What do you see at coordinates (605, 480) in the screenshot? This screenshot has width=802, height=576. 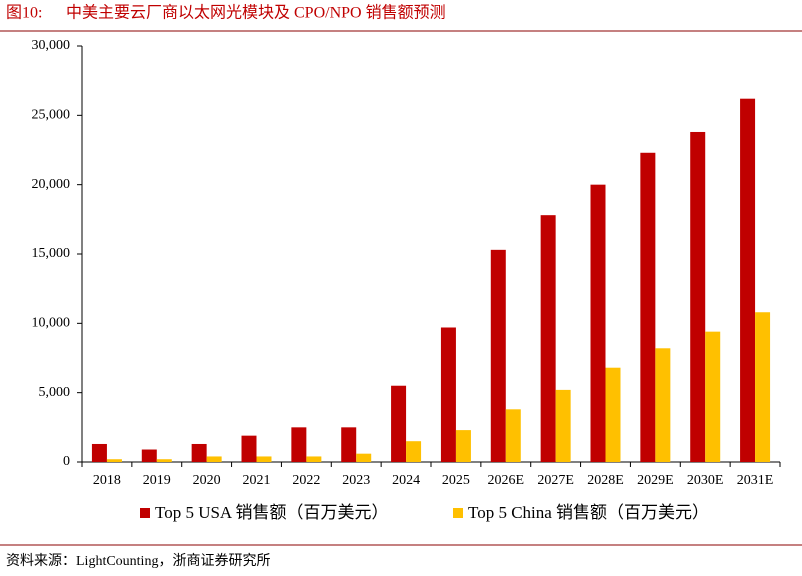 I see `x-tick-label: 2028E` at bounding box center [605, 480].